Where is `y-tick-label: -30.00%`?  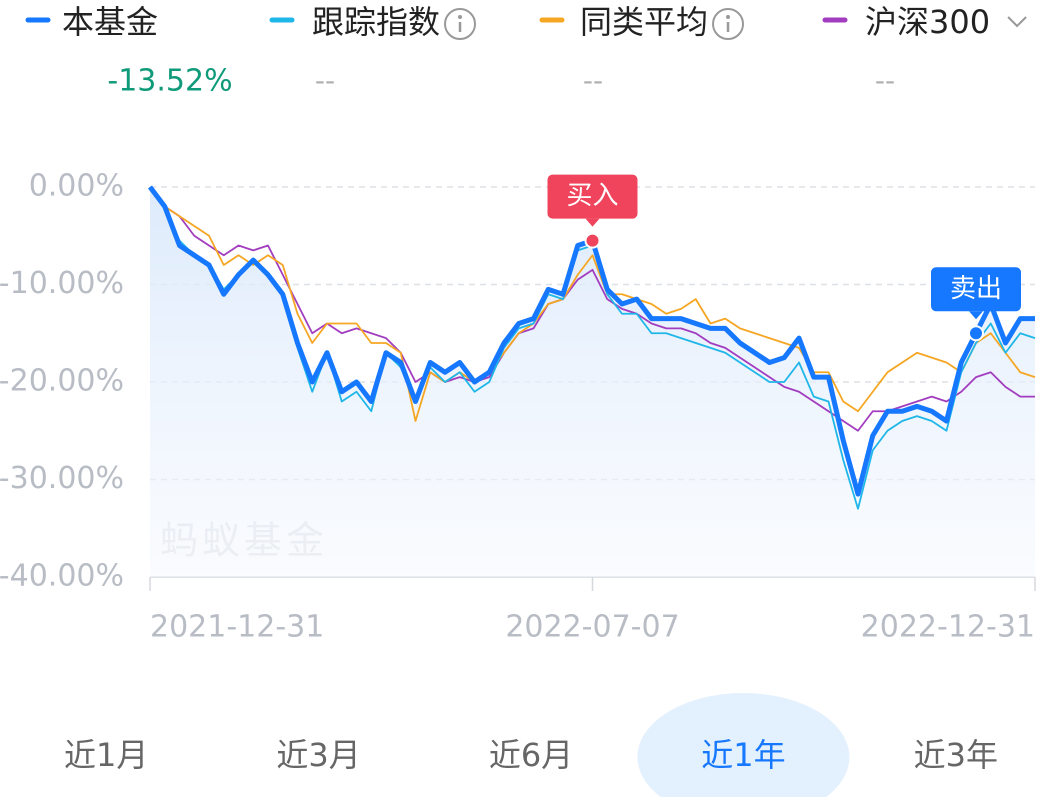 y-tick-label: -30.00% is located at coordinates (62, 478).